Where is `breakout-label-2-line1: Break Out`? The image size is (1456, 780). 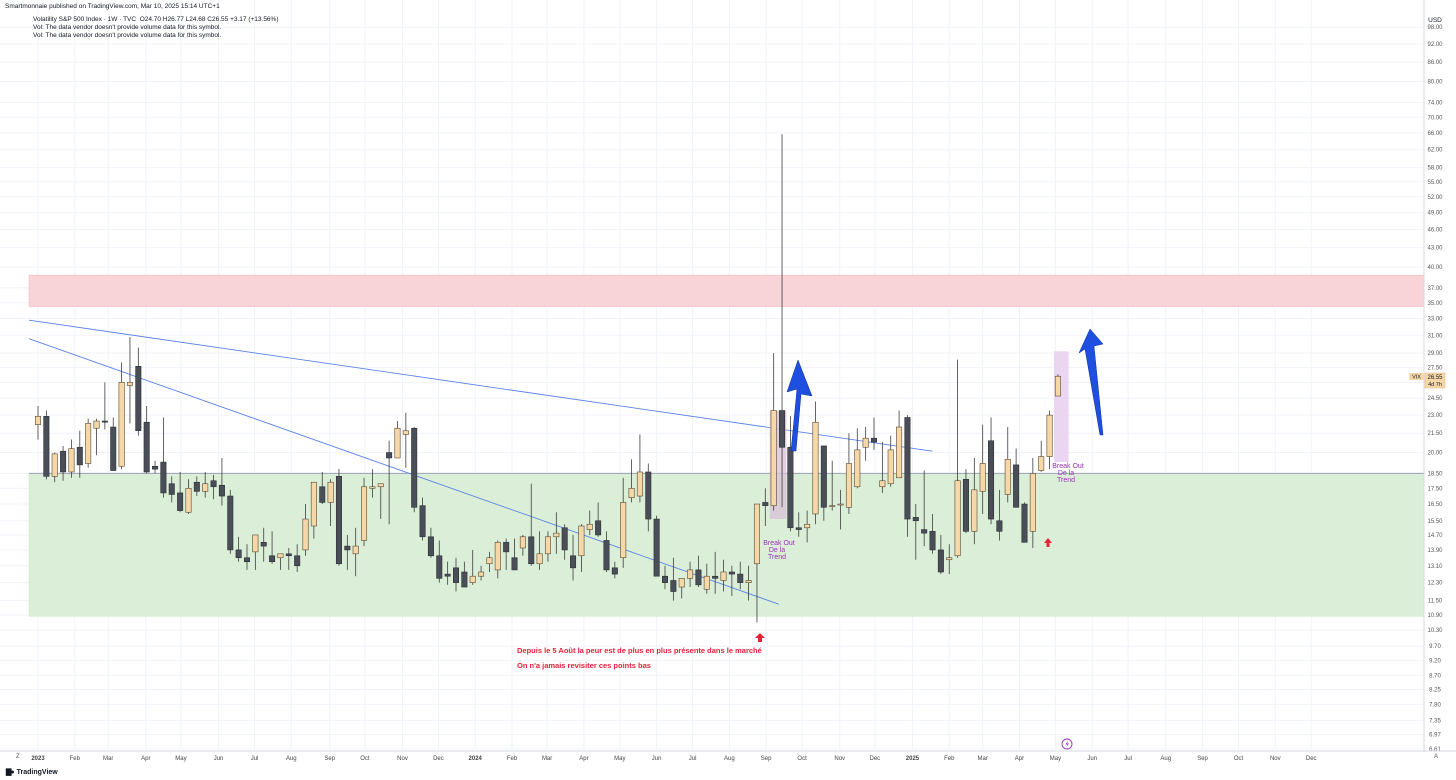
breakout-label-2-line1: Break Out is located at coordinates (1068, 466).